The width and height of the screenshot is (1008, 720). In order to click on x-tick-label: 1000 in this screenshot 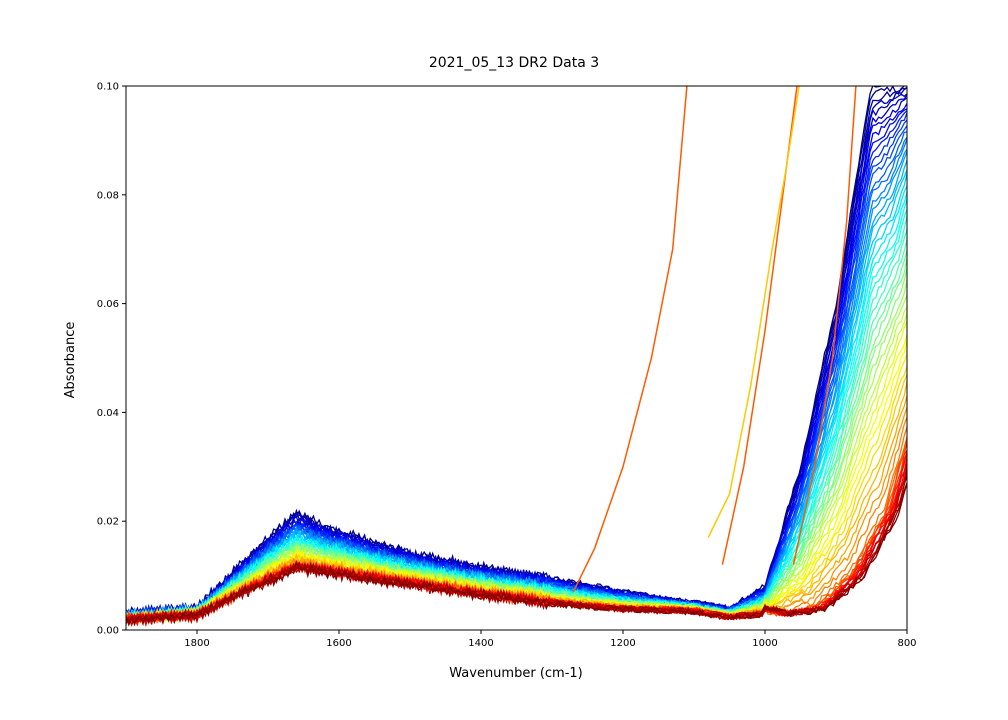, I will do `click(764, 643)`.